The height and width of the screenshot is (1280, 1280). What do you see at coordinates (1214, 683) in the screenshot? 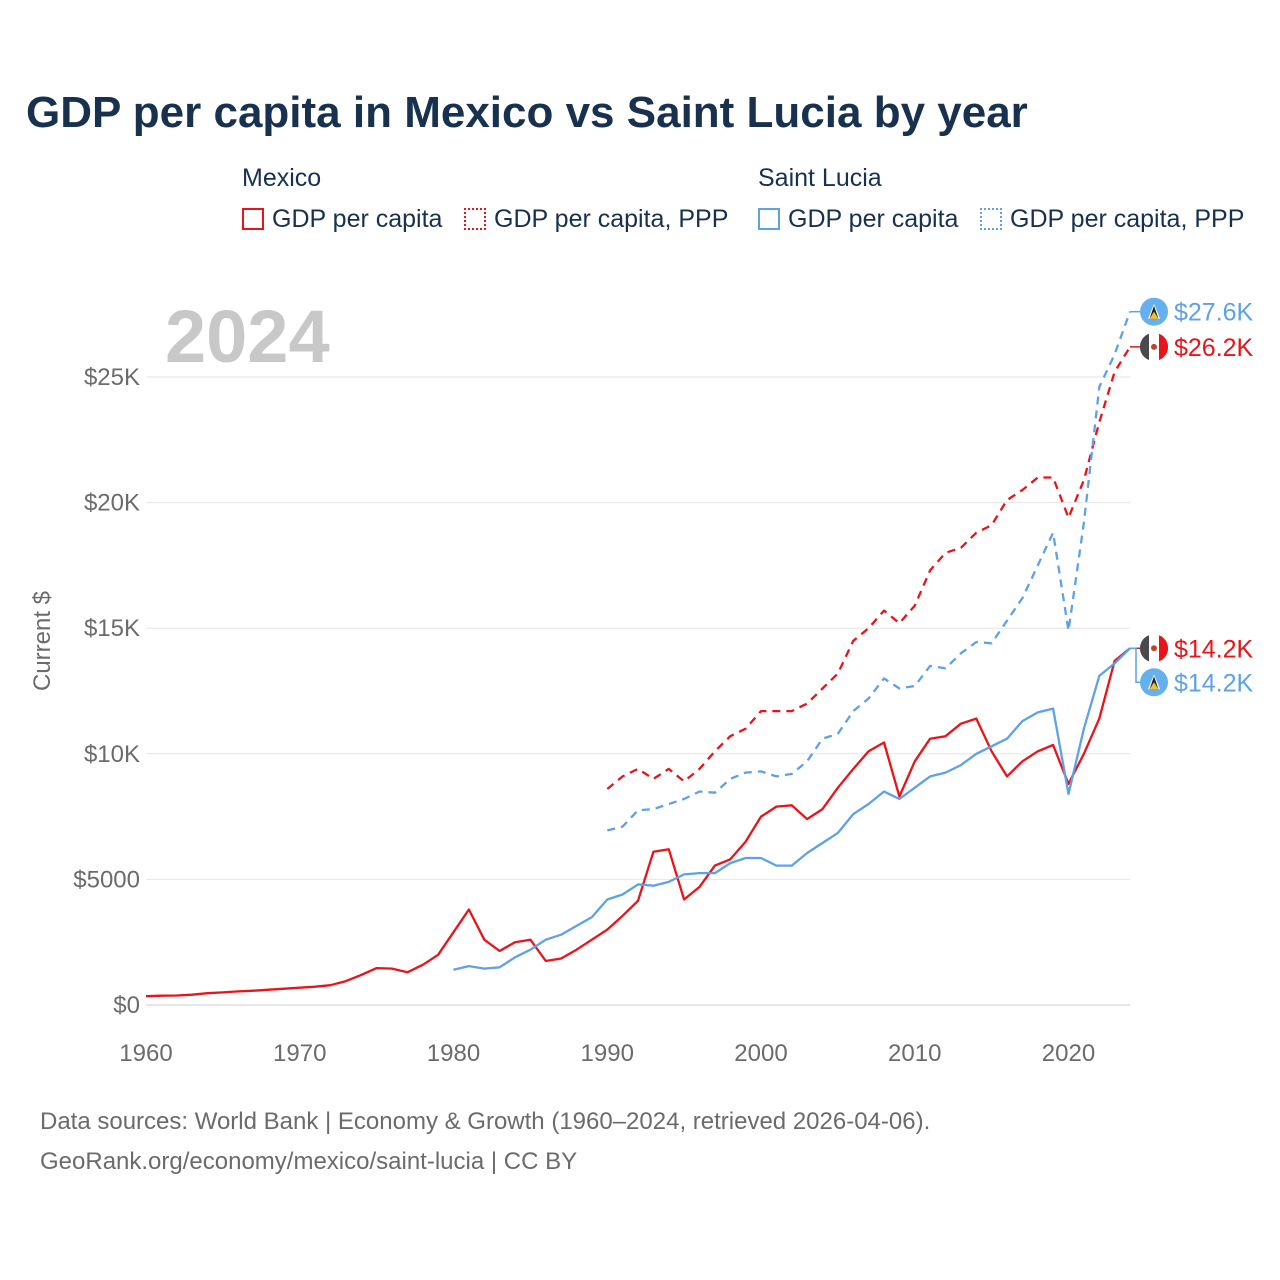
I see `saint_lucia-solid-end-label: $14.2K` at bounding box center [1214, 683].